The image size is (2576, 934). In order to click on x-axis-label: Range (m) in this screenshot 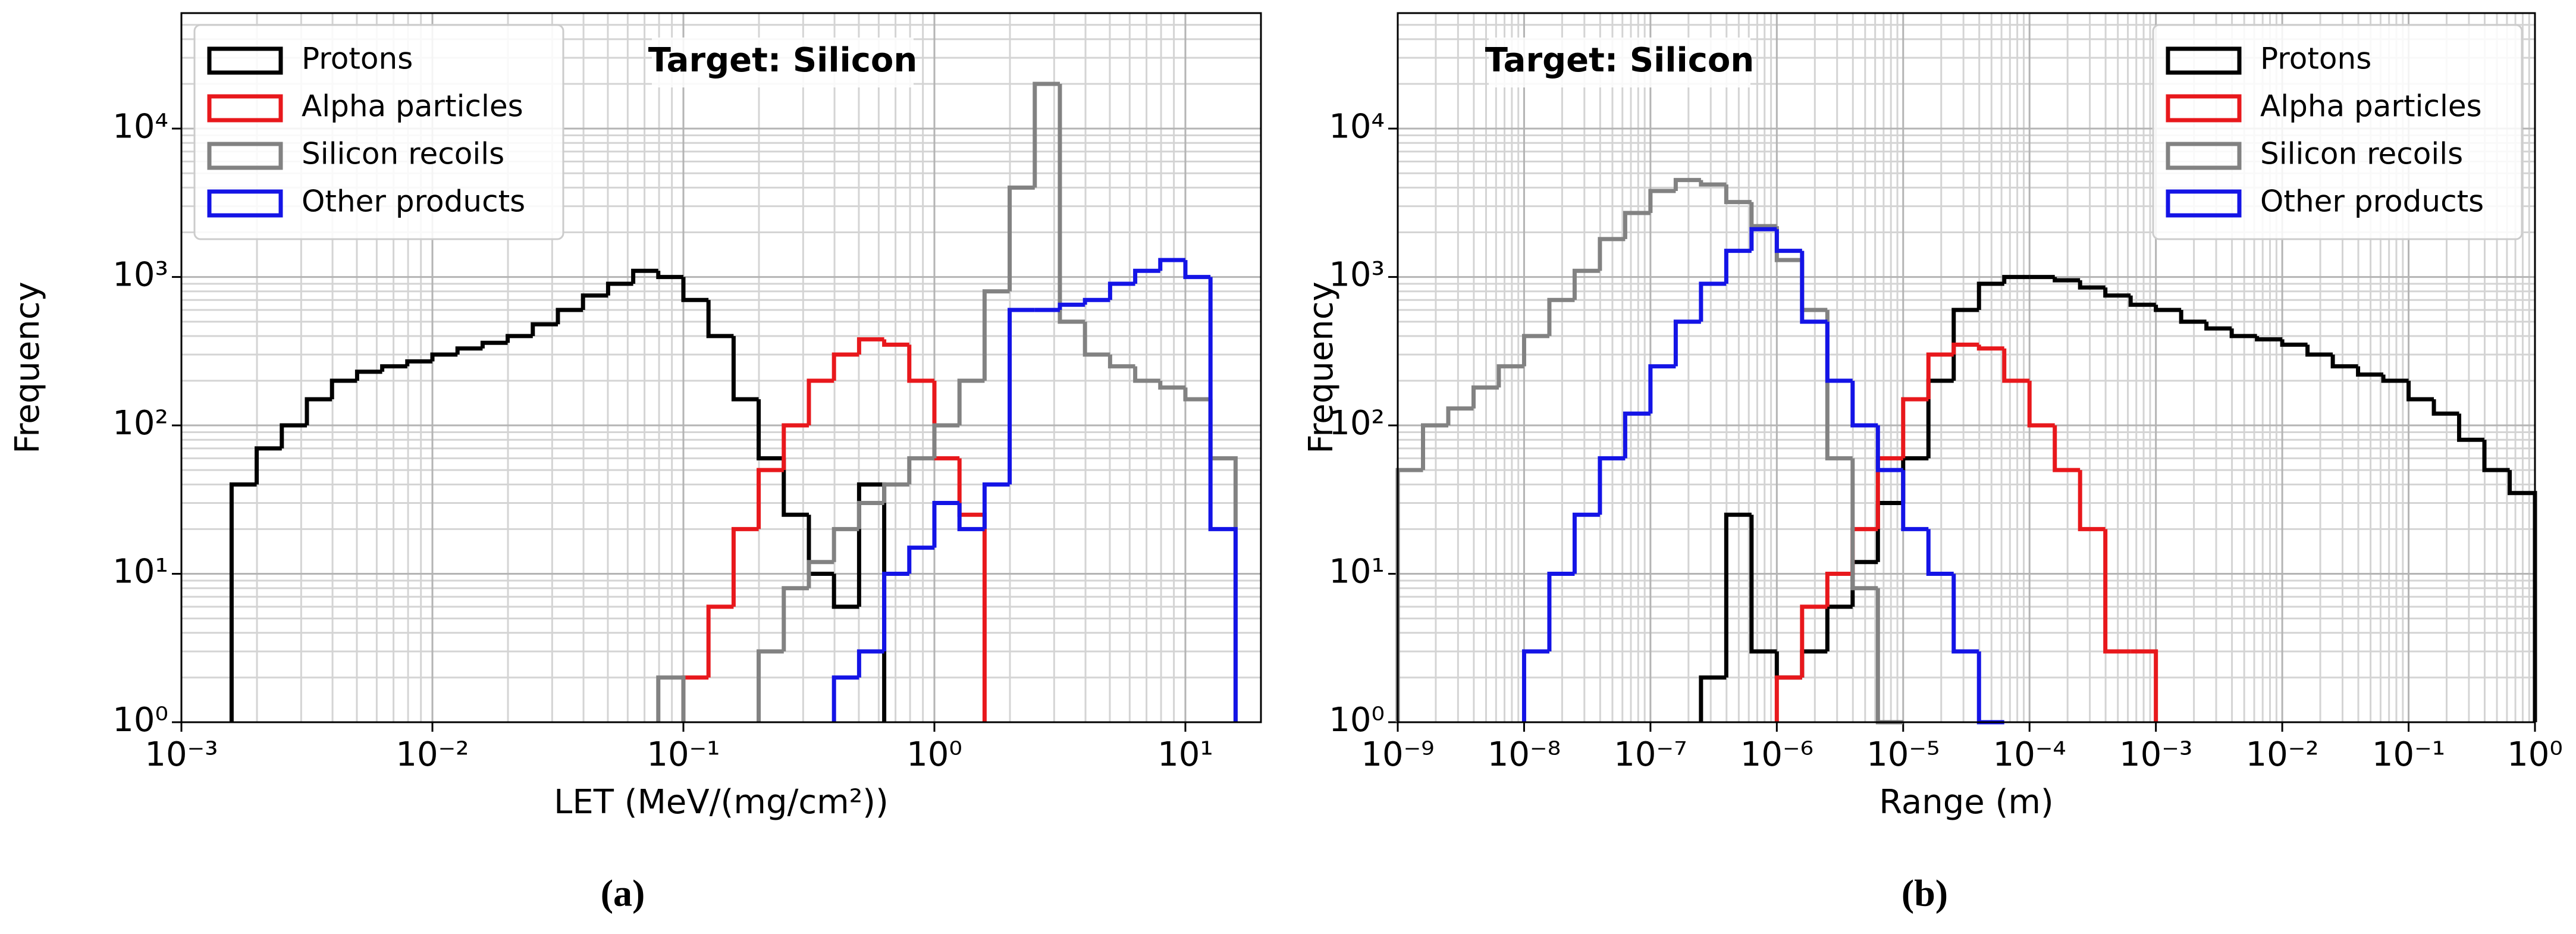, I will do `click(1966, 802)`.